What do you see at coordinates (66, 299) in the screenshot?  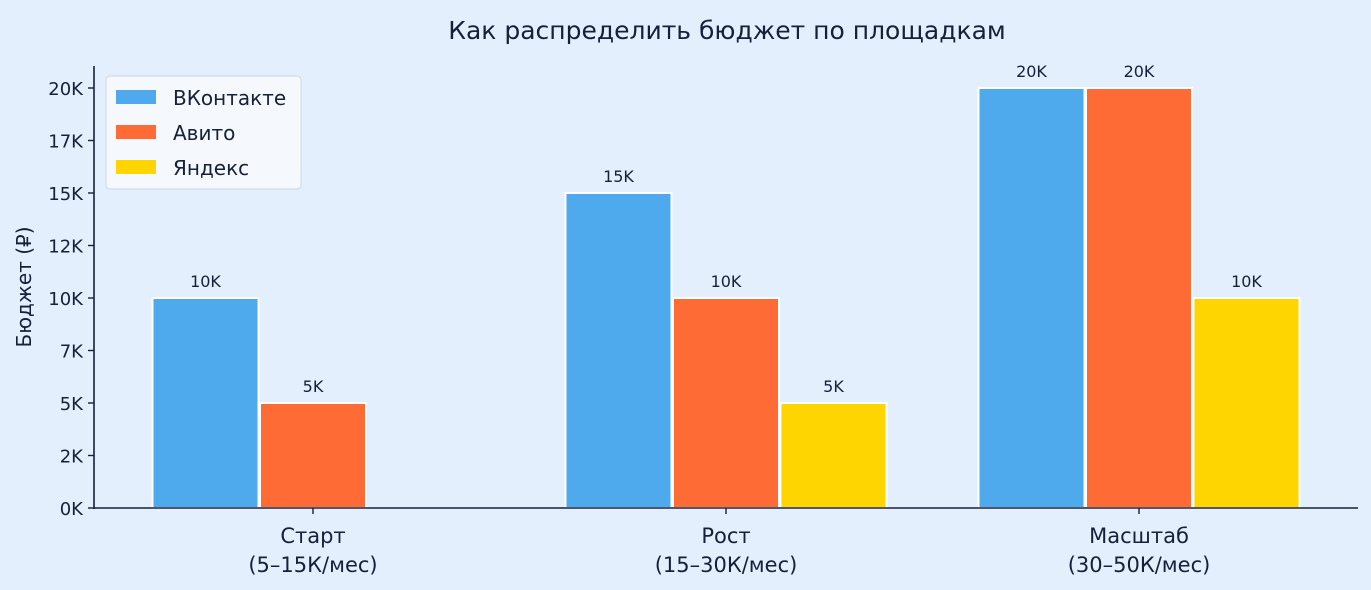 I see `y-tick-label: 10K` at bounding box center [66, 299].